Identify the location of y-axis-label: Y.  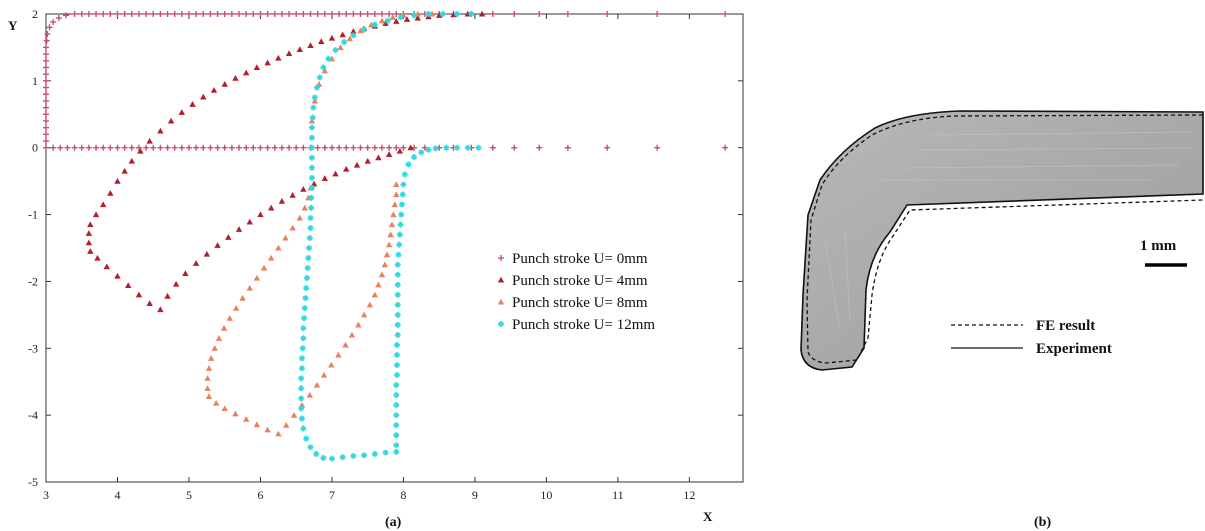
(13, 25).